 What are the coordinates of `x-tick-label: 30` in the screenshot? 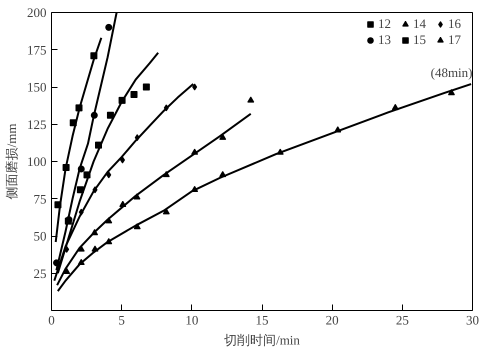 It's located at (472, 320).